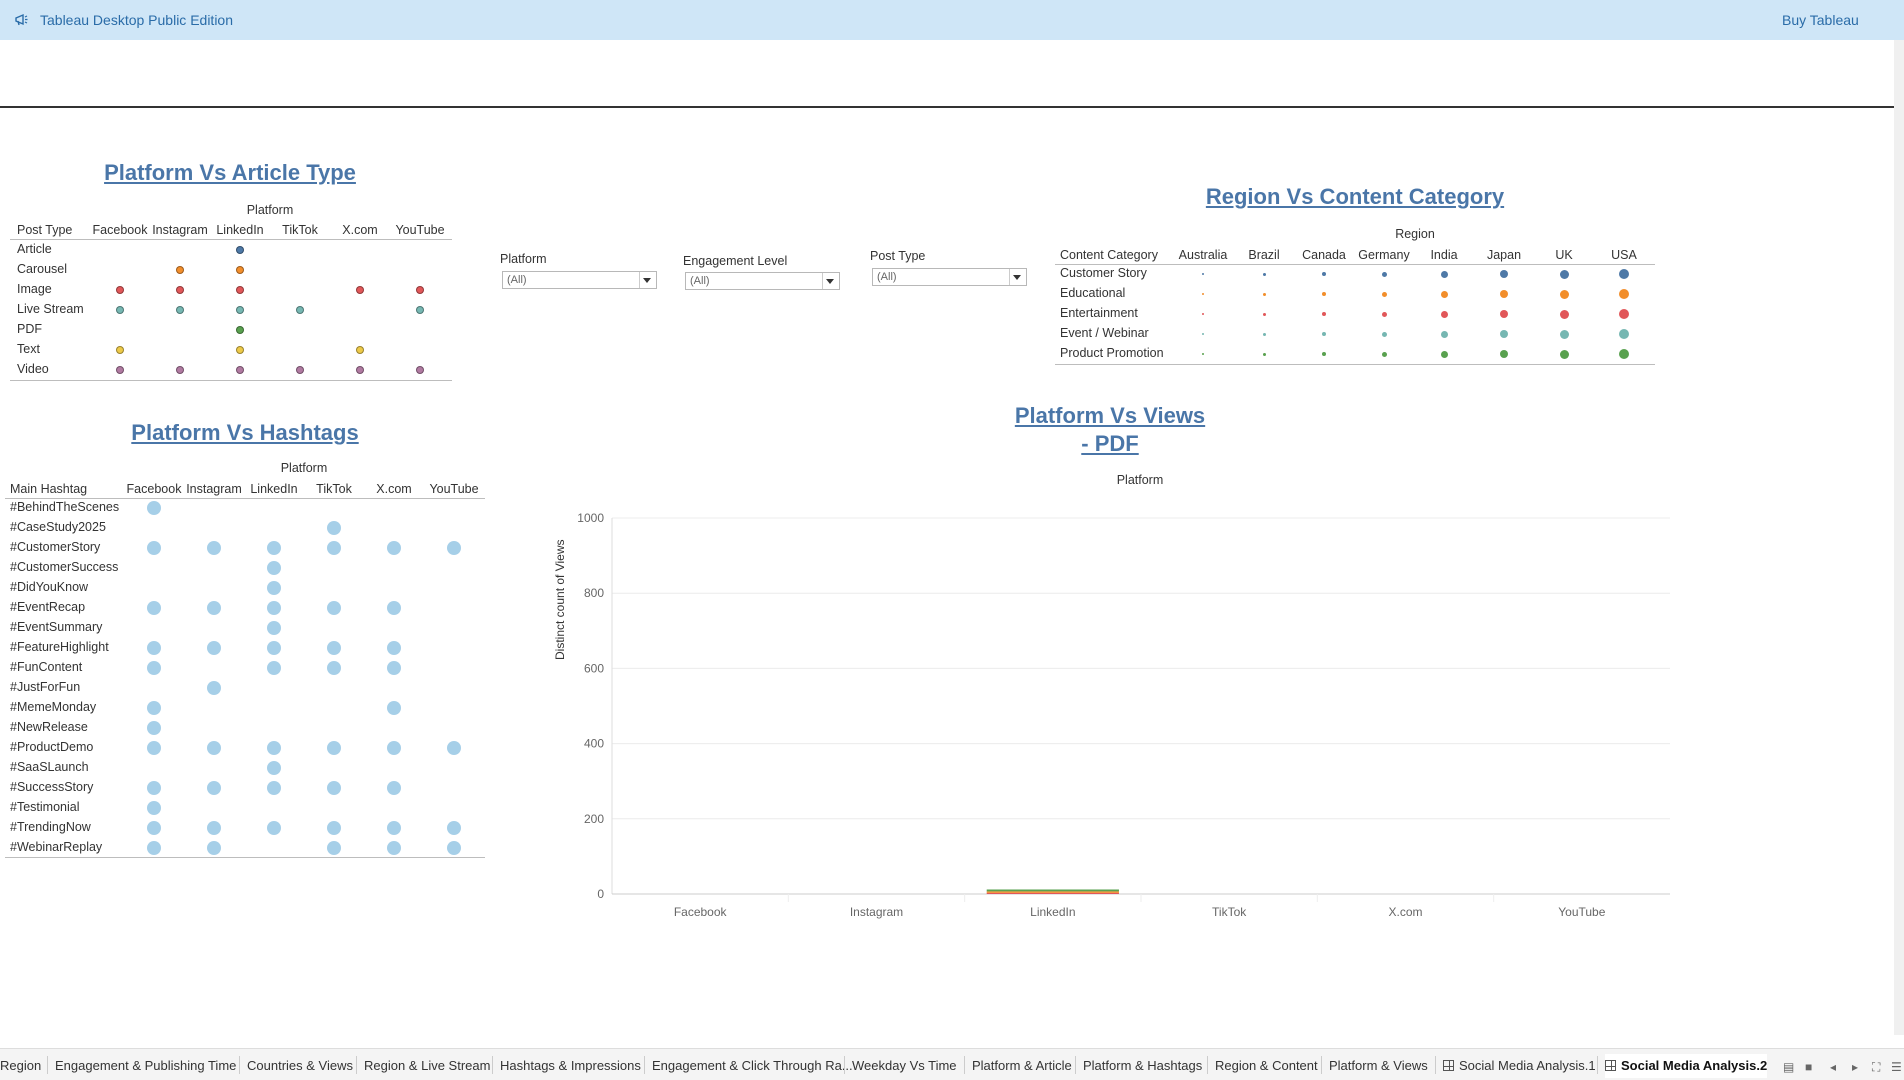  Describe the element at coordinates (904, 1066) in the screenshot. I see `sheet-tab: Weekday Vs Time` at that location.